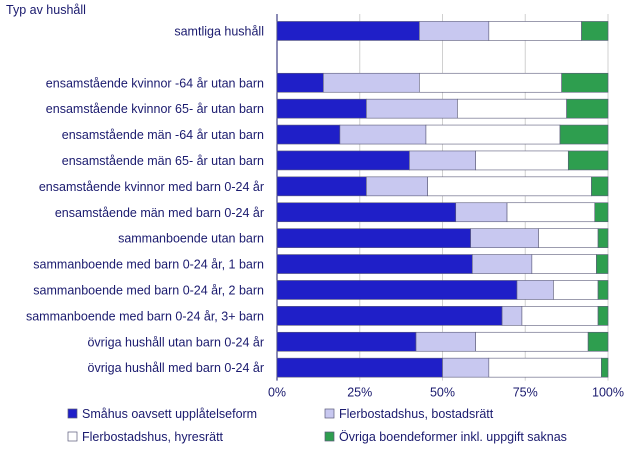  Describe the element at coordinates (169, 414) in the screenshot. I see `legend-label: Småhus oavsett upplåtelseform` at that location.